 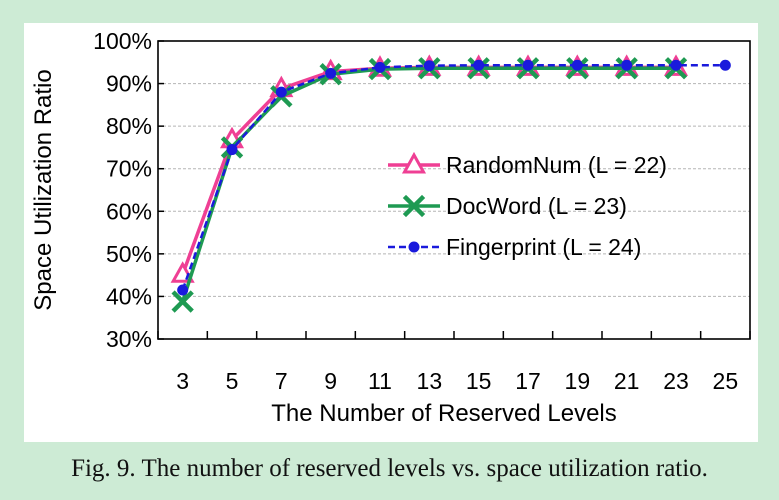 What do you see at coordinates (479, 381) in the screenshot?
I see `x-tick-label: 15` at bounding box center [479, 381].